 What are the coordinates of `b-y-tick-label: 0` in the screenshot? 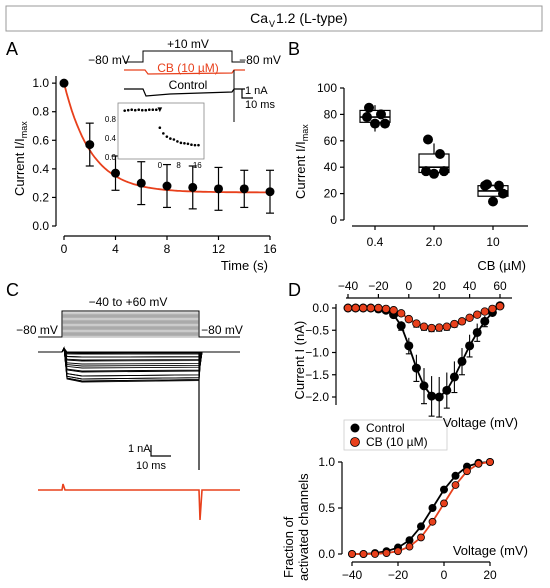 It's located at (333, 220).